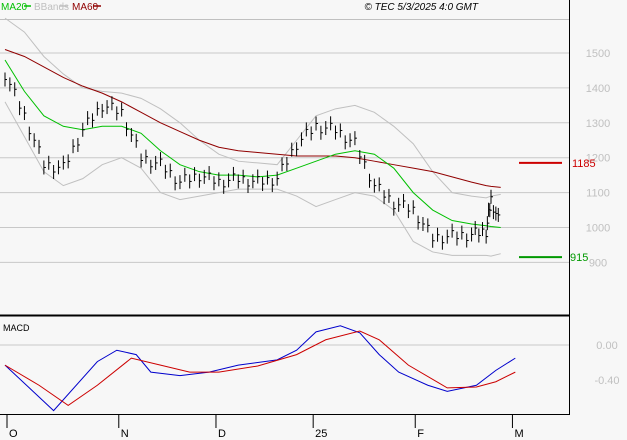 Image resolution: width=627 pixels, height=440 pixels. I want to click on y-tick-label: 1100, so click(598, 194).